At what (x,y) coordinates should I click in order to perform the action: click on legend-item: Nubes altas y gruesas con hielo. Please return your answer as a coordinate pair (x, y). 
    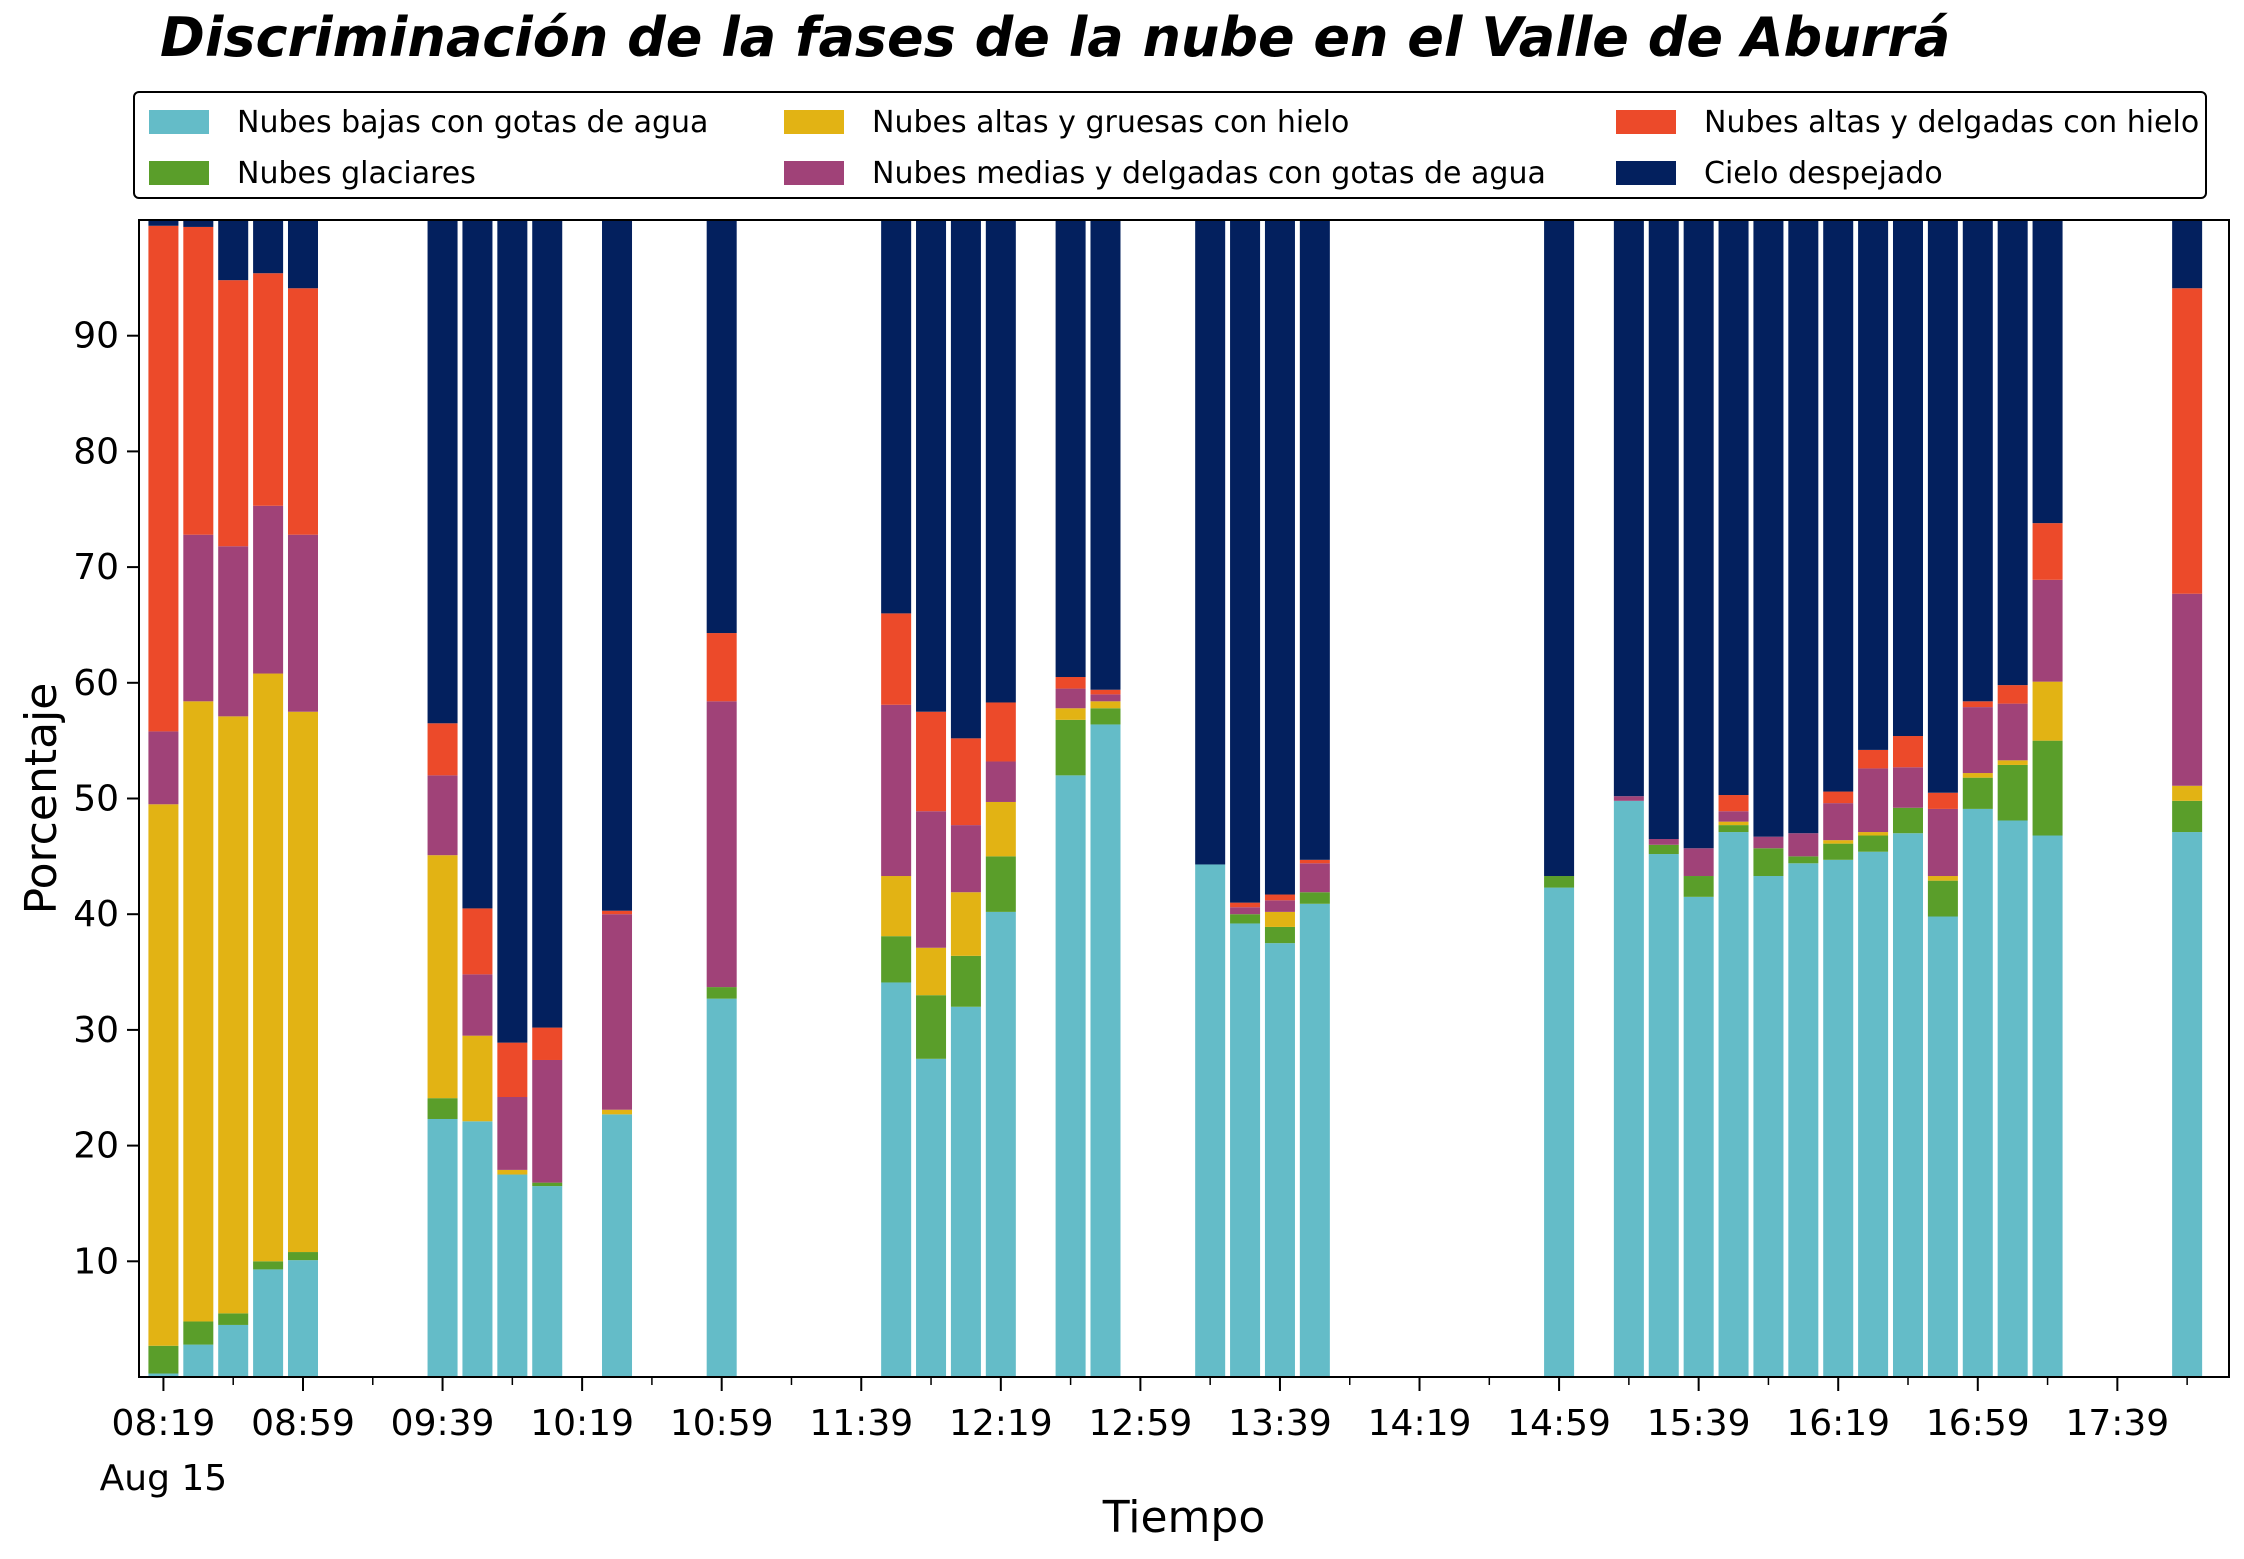
    Looking at the image, I should click on (1066, 122).